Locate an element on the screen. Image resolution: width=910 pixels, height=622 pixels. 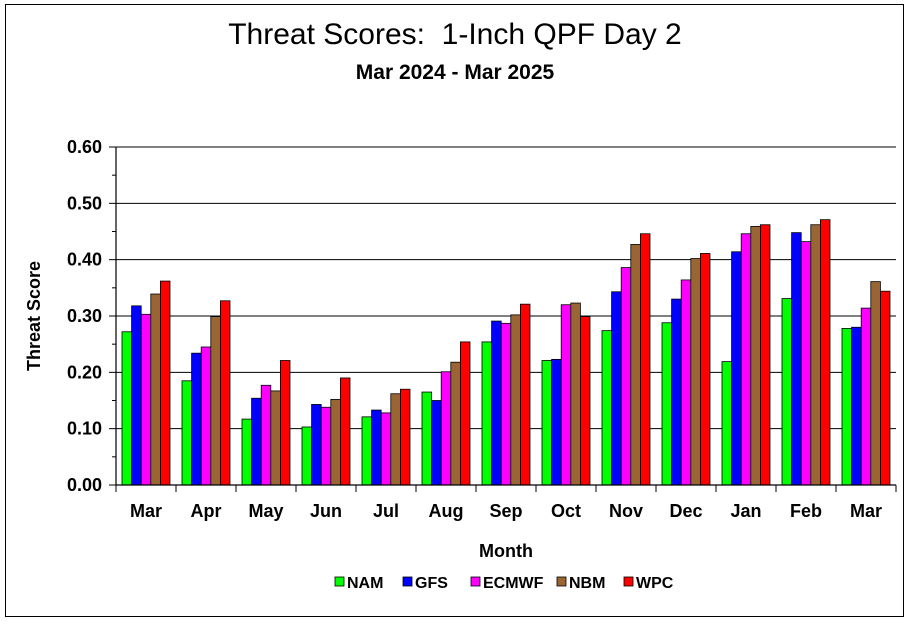
legend-label-gfs: GFS is located at coordinates (431, 583).